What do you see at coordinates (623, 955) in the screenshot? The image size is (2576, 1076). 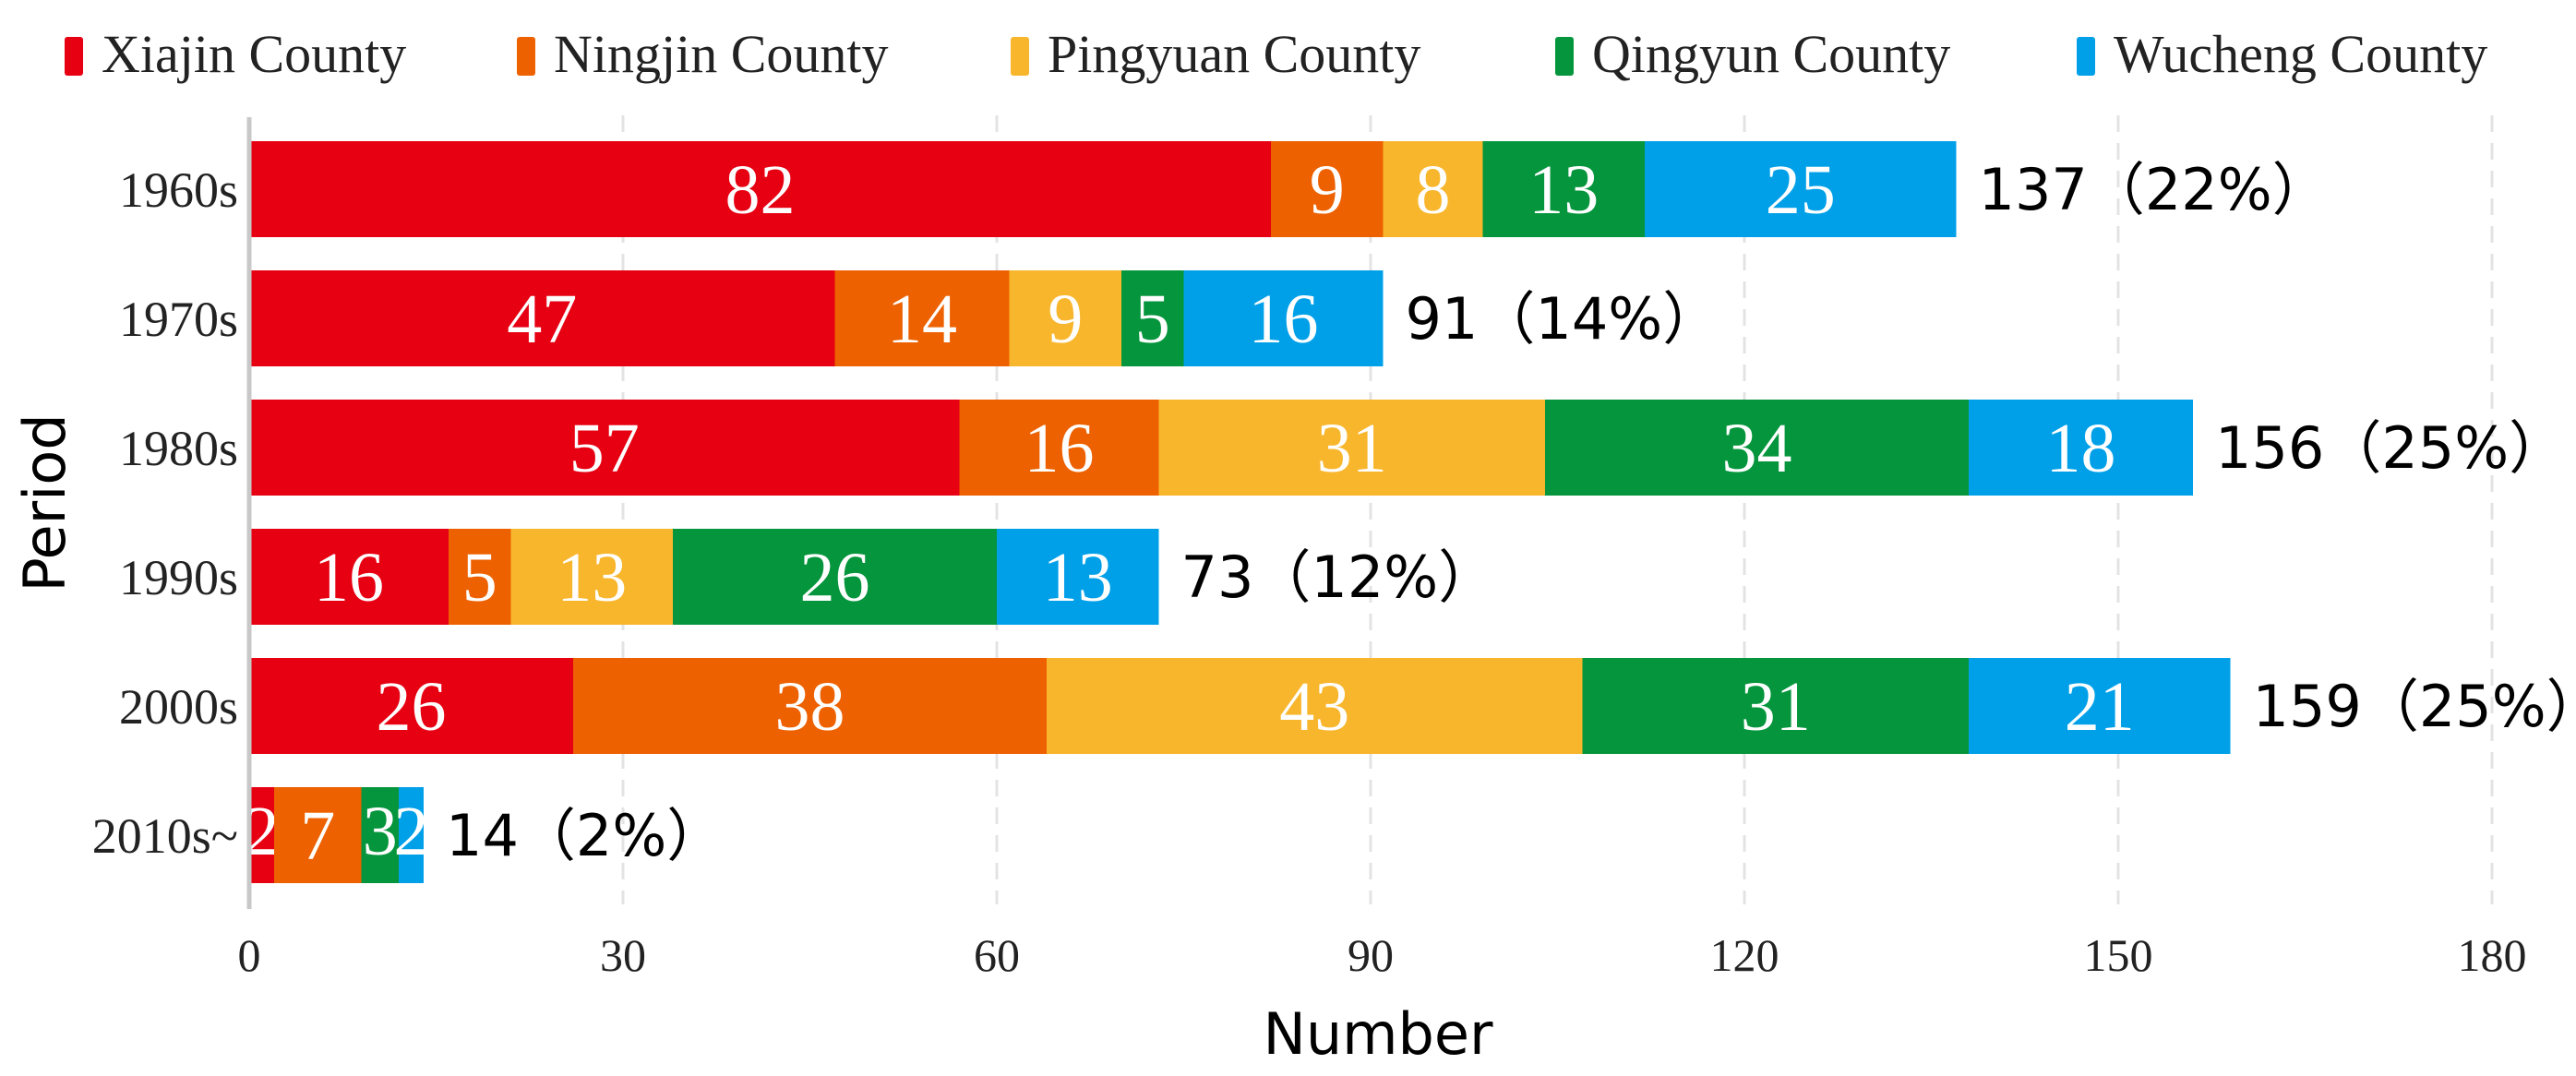 I see `x-tick-label: 30` at bounding box center [623, 955].